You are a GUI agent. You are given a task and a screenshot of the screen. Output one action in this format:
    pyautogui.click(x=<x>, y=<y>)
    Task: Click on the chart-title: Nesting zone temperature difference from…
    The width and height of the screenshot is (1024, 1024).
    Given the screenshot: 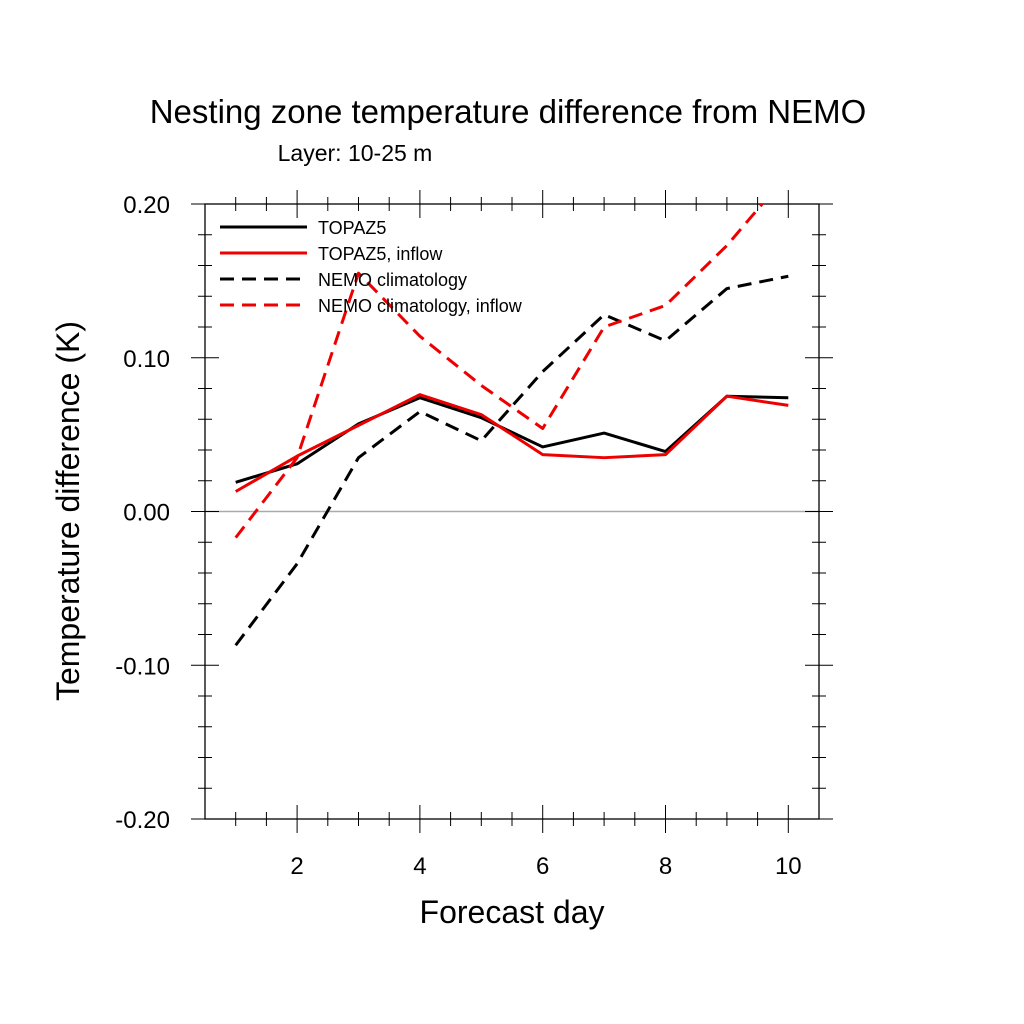 What is the action you would take?
    pyautogui.click(x=508, y=111)
    